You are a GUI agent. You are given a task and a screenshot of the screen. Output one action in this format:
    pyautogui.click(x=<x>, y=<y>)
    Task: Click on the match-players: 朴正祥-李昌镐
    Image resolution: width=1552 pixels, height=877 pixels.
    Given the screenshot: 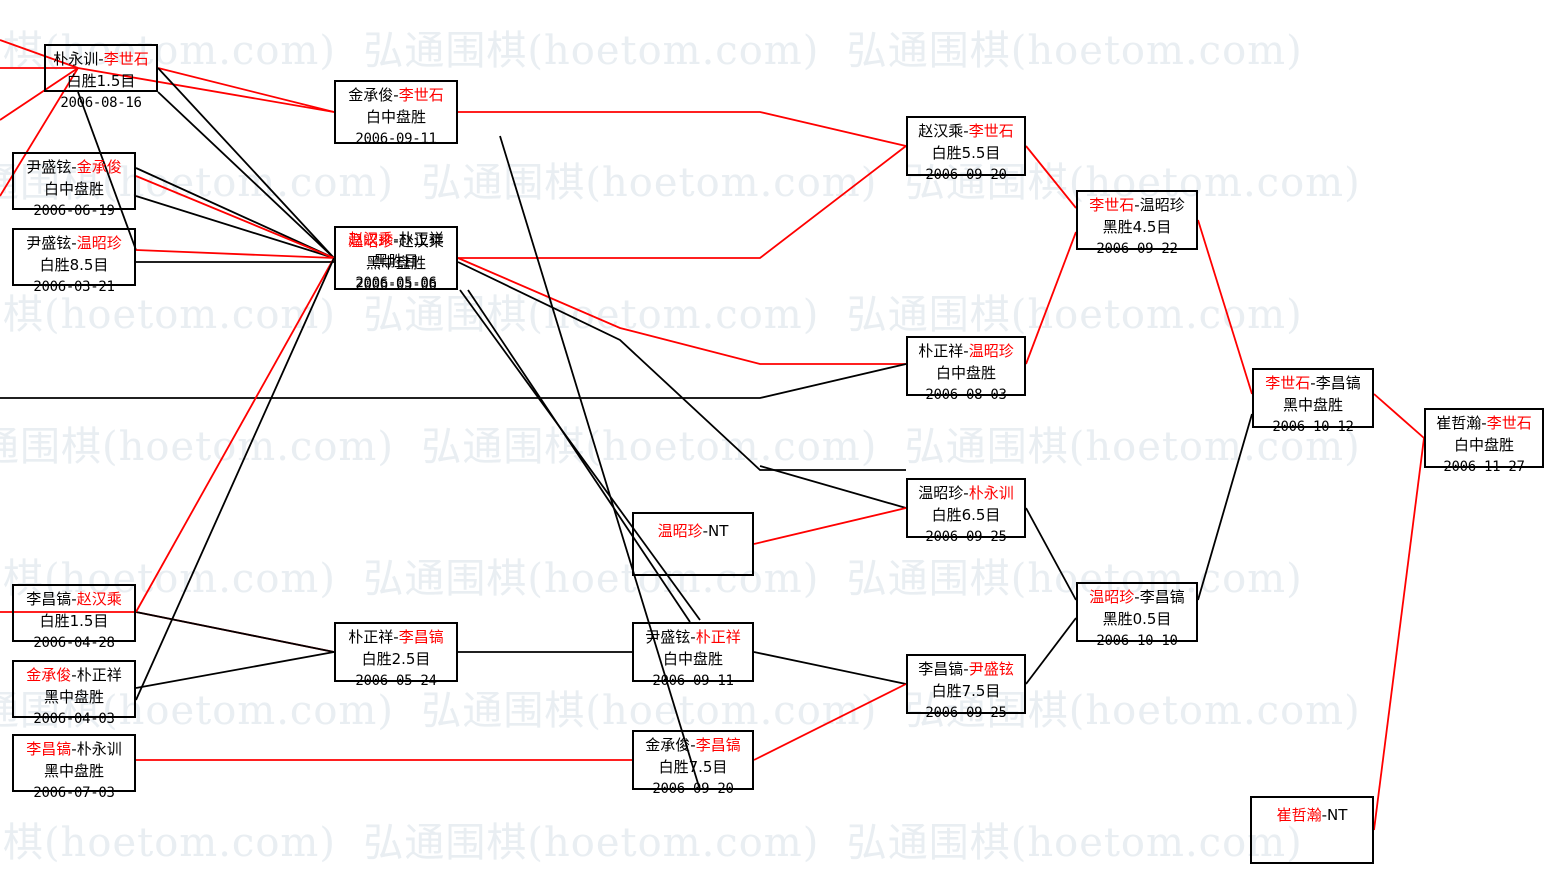 What is the action you would take?
    pyautogui.click(x=396, y=638)
    